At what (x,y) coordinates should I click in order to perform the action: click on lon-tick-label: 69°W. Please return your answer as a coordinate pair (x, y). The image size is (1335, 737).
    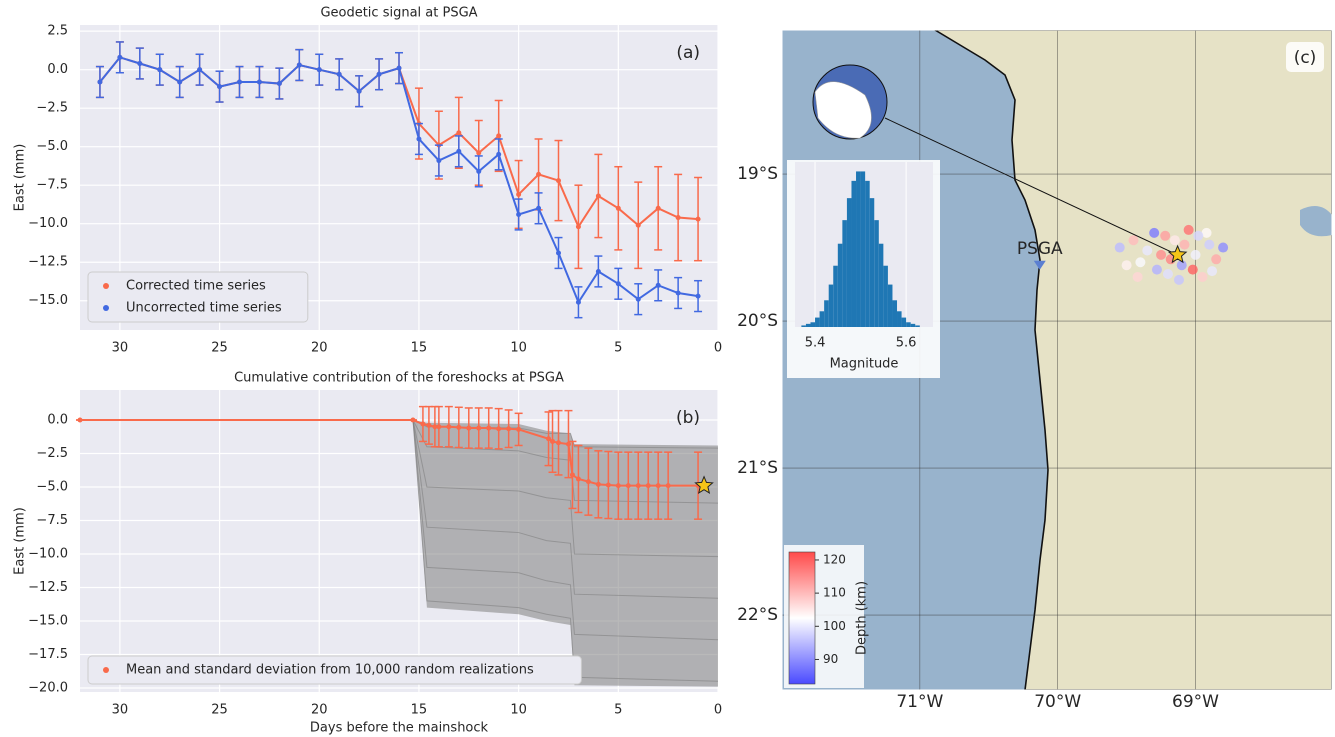
    Looking at the image, I should click on (1195, 702).